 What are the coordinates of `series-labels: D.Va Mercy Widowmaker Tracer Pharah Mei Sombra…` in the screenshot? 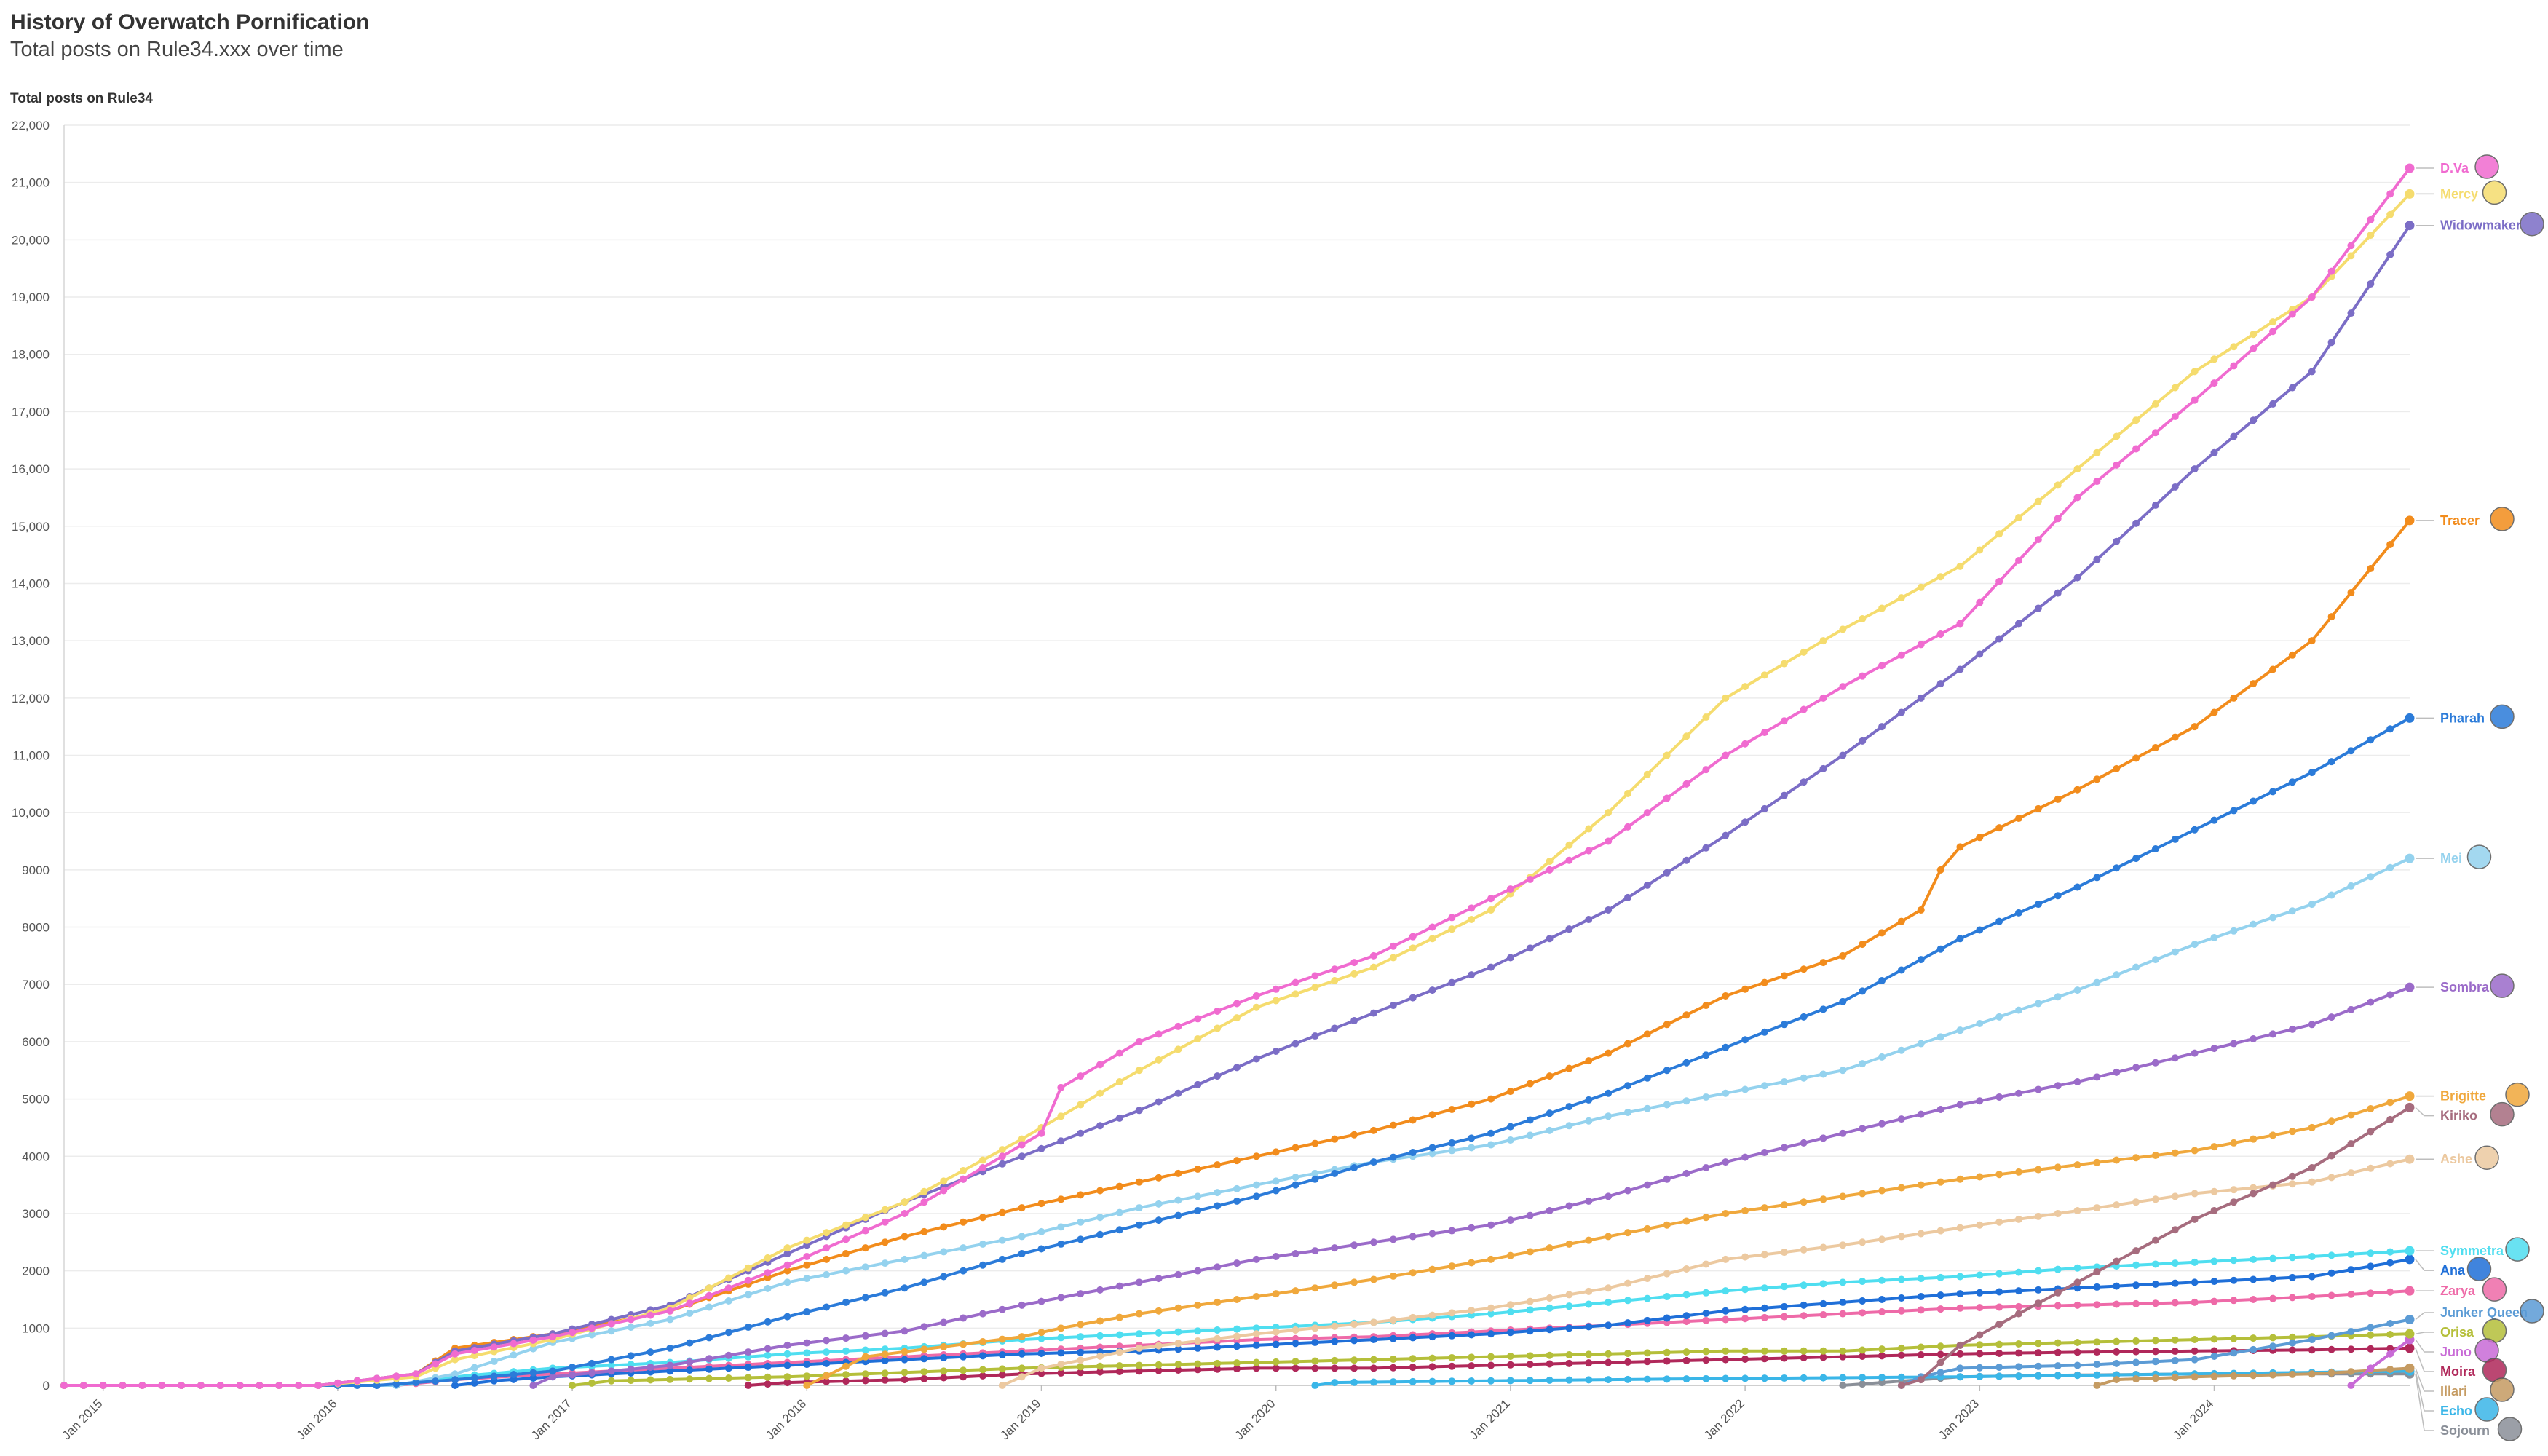 It's located at (2479, 797).